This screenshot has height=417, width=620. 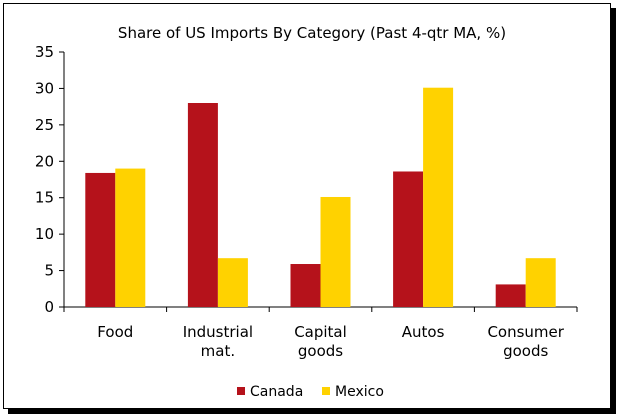 I want to click on legend: Canada Mexico, so click(x=310, y=392).